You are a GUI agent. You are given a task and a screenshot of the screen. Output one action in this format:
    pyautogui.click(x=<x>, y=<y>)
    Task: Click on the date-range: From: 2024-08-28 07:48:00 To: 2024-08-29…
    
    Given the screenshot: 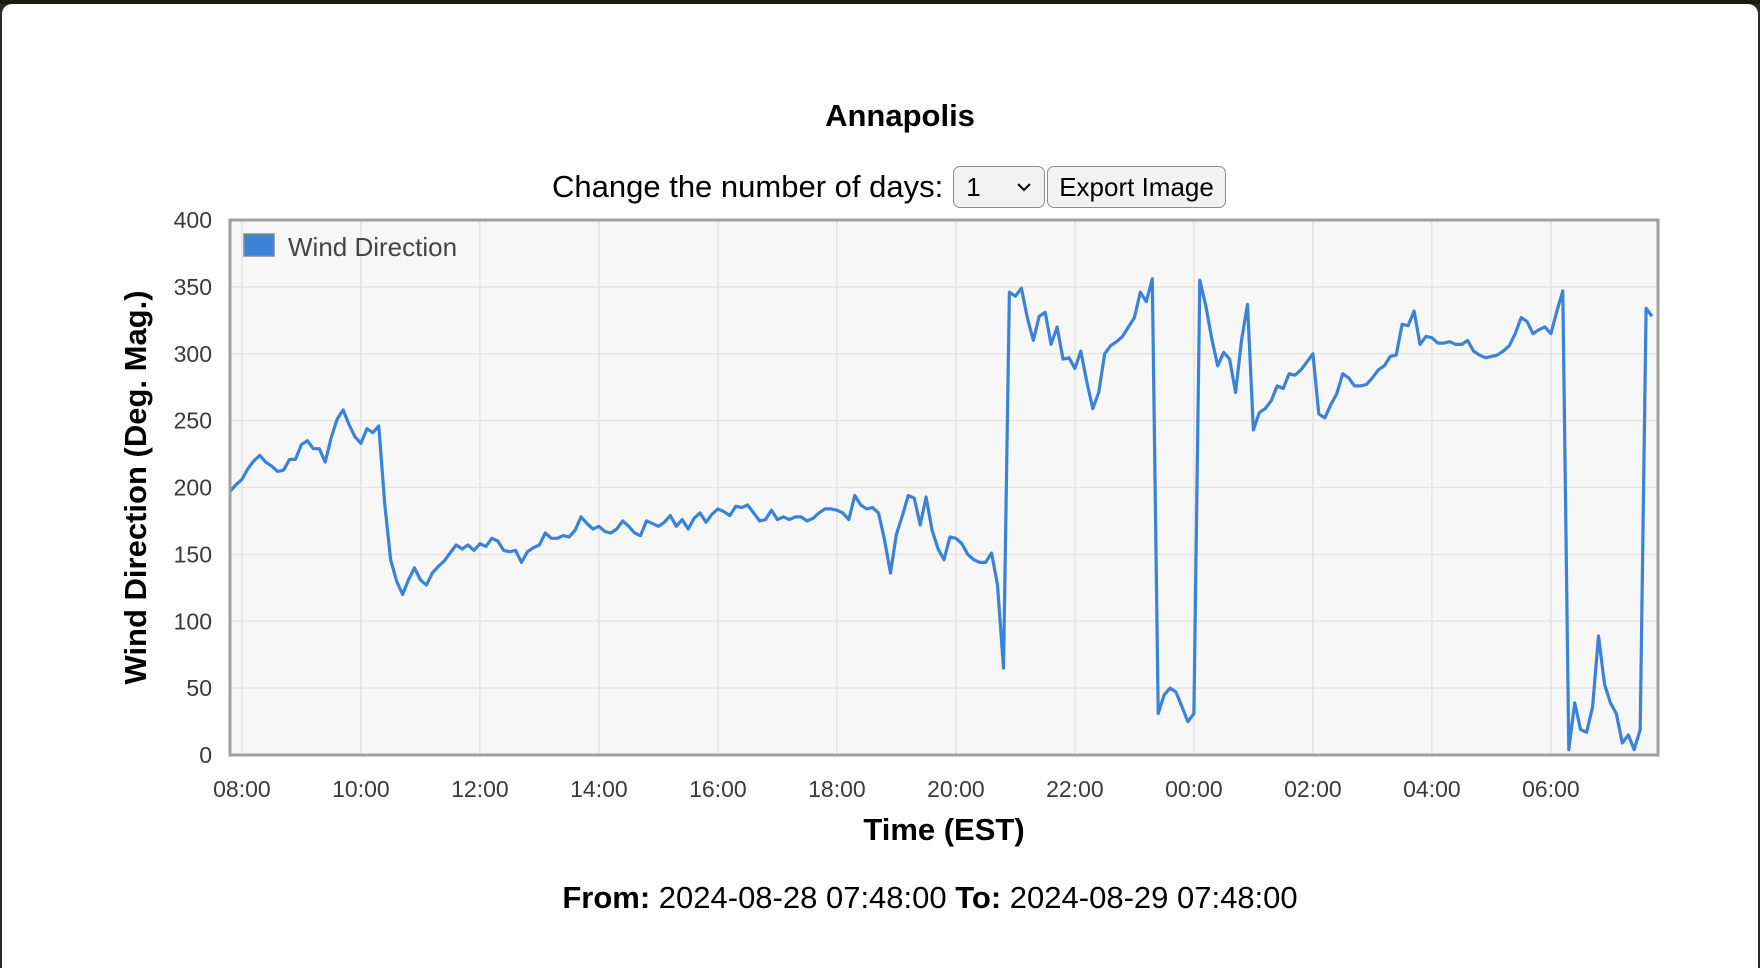 What is the action you would take?
    pyautogui.click(x=881, y=898)
    